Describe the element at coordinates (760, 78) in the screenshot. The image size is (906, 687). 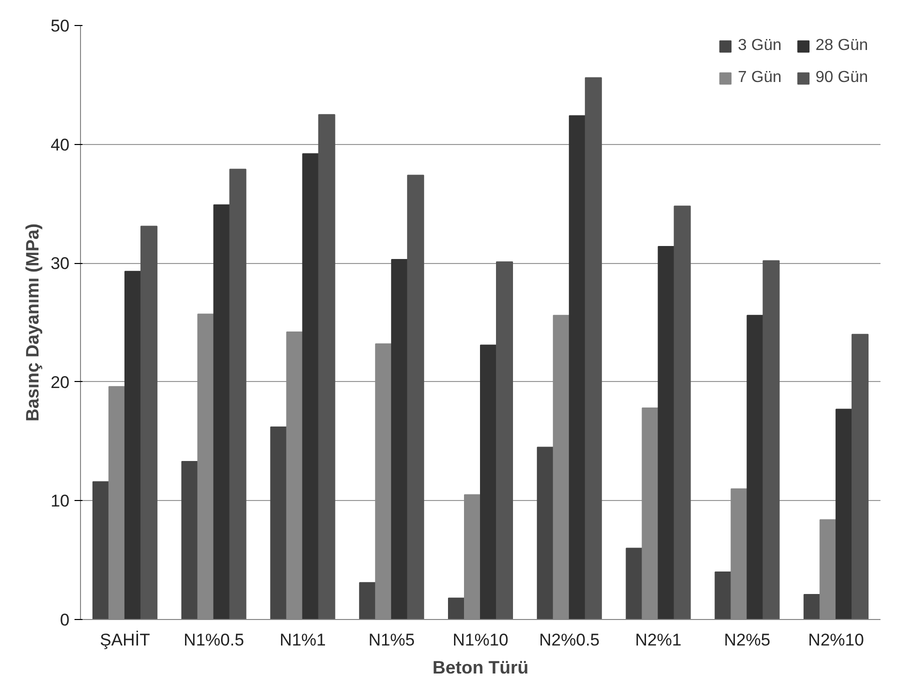
I see `legend-label: 7 Gün` at that location.